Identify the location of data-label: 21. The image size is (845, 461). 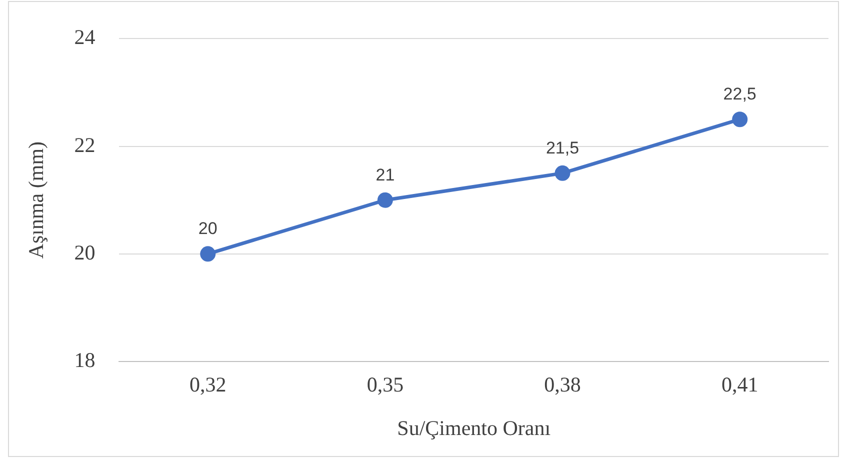
(385, 174).